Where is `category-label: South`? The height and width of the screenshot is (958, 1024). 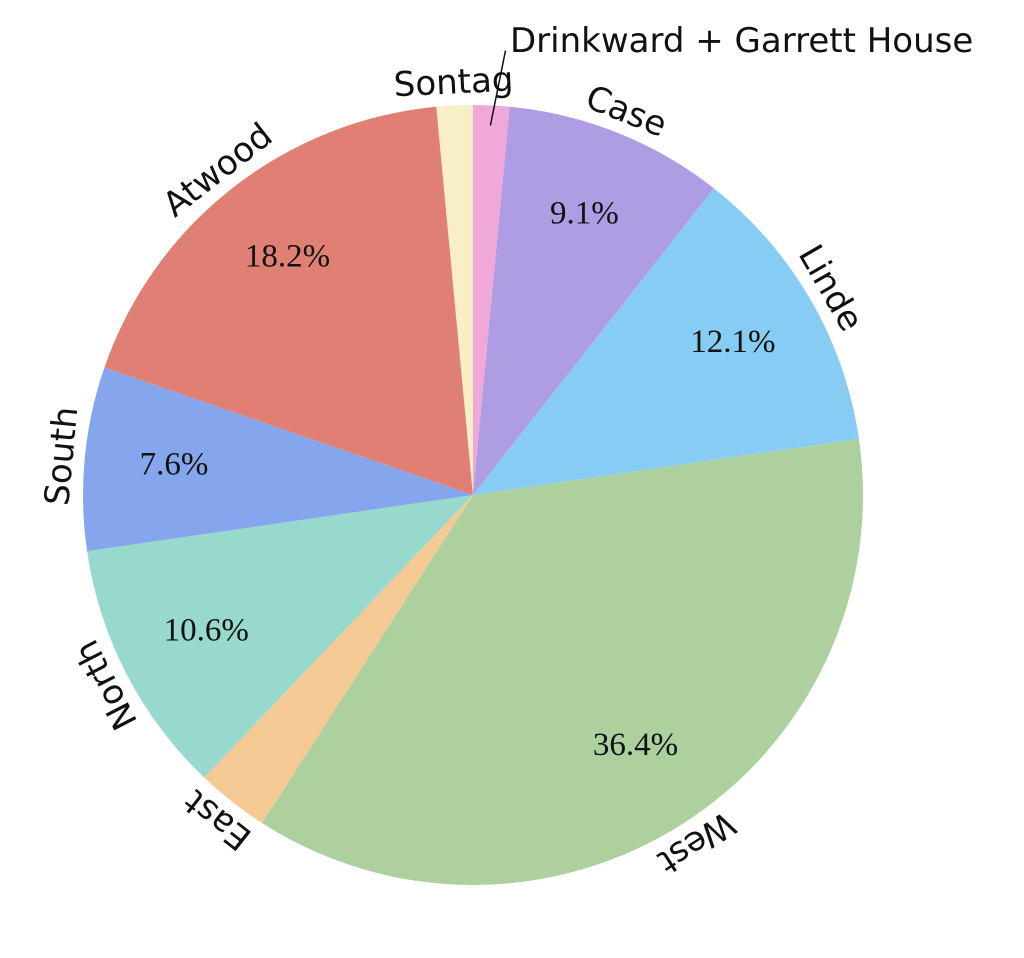 category-label: South is located at coordinates (61, 456).